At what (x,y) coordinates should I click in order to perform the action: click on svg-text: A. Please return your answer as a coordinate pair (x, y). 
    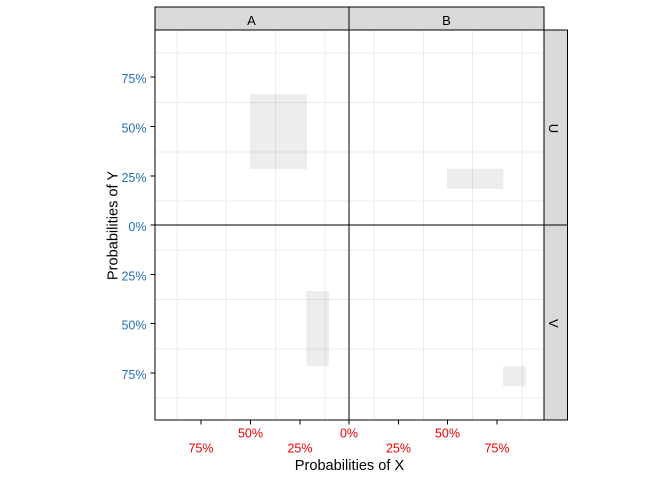
    Looking at the image, I should click on (251, 20).